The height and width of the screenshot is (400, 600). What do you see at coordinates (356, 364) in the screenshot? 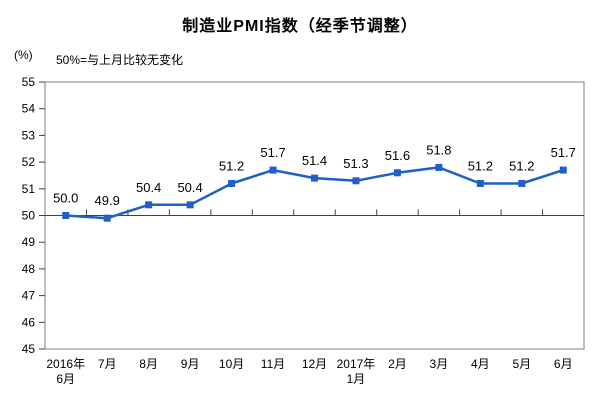
I see `x-axis-label: 2017年` at bounding box center [356, 364].